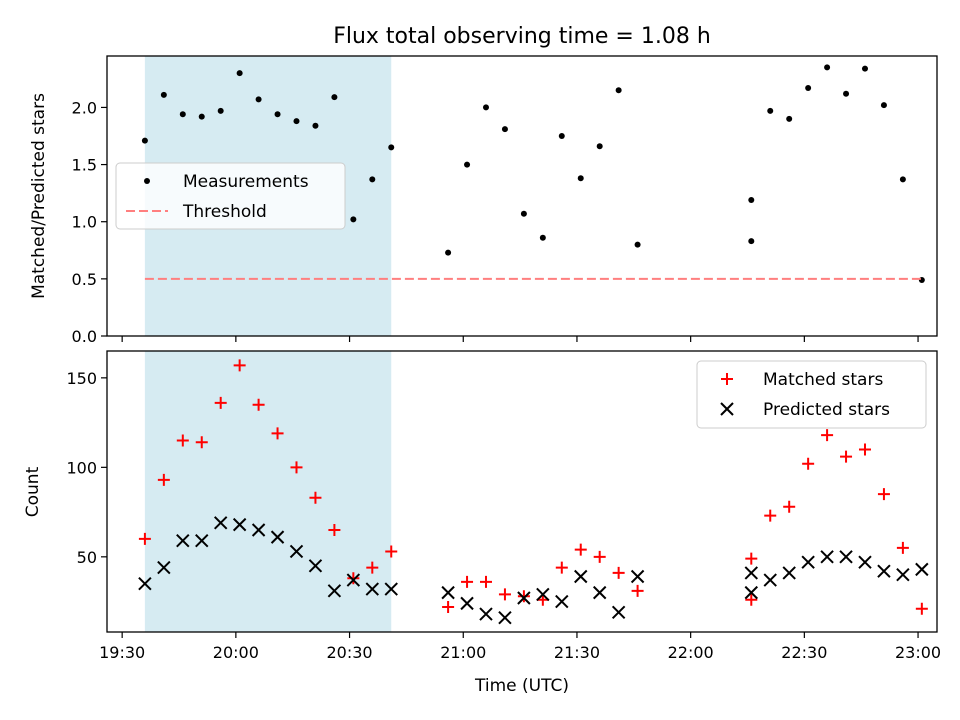 The image size is (960, 720). I want to click on count-x-tick-label: 21:30, so click(577, 652).